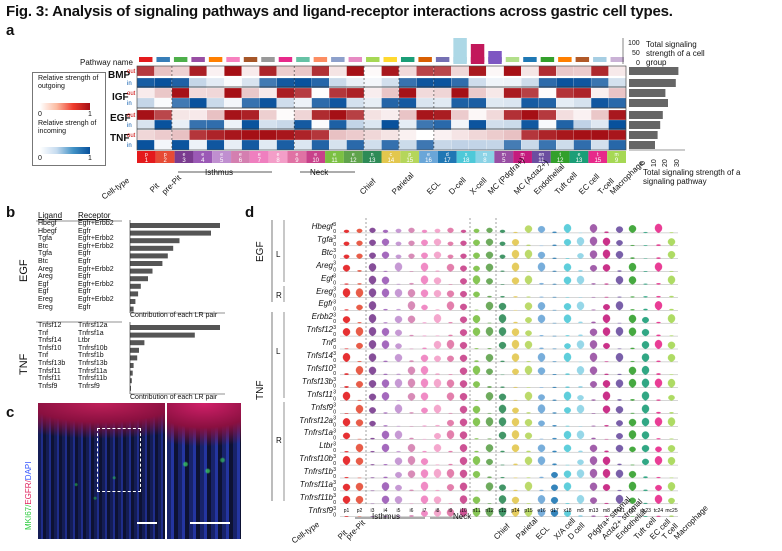 This screenshot has height=551, width=782. What do you see at coordinates (451, 511) in the screenshot?
I see `cell-code-d: i9` at bounding box center [451, 511].